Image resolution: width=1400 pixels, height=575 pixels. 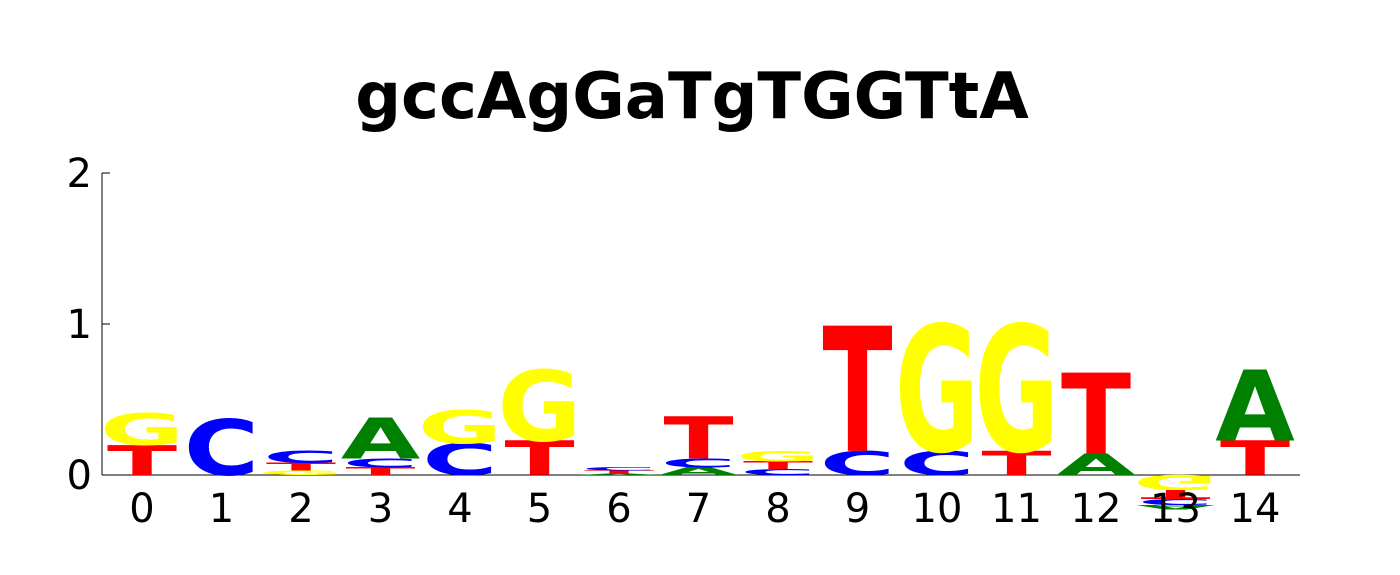 I want to click on x-tick-label: 7, so click(x=698, y=509).